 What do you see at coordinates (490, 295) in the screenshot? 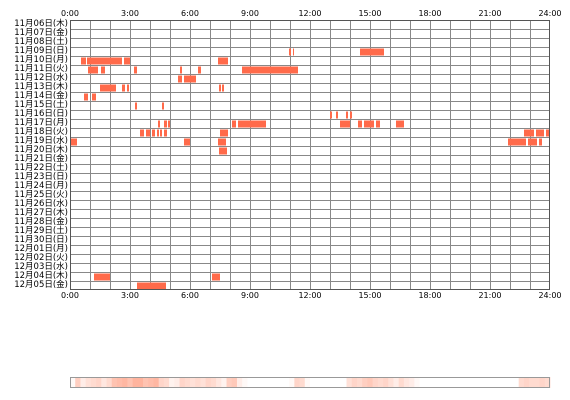
I see `x-tick-label-bottom: 21:00` at bounding box center [490, 295].